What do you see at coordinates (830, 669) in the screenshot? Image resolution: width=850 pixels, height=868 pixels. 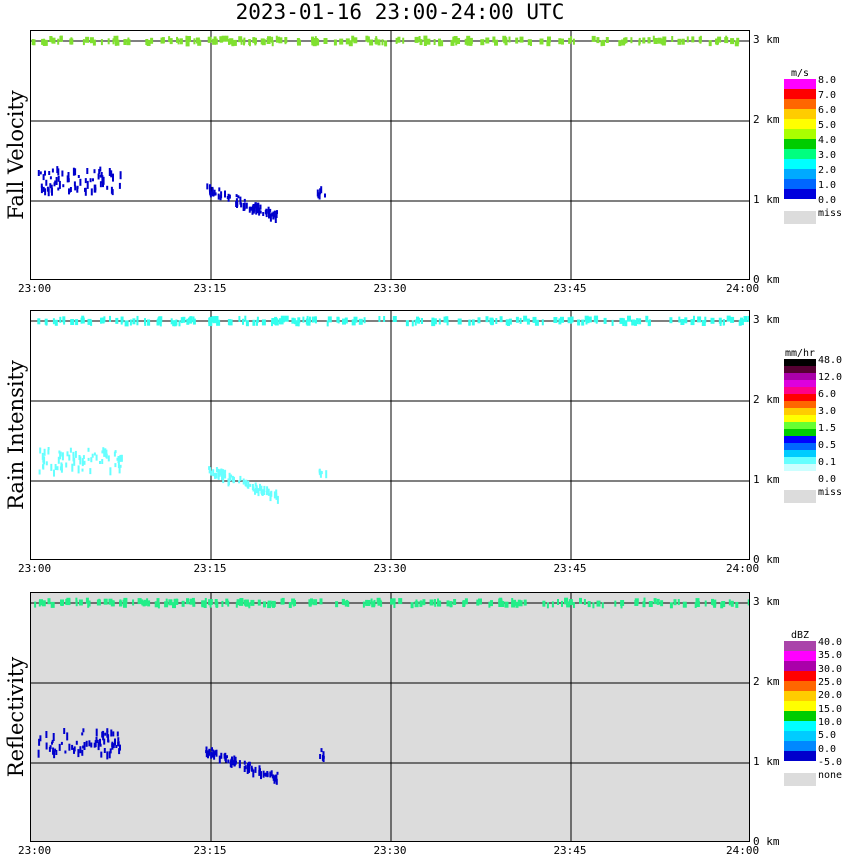 I see `legend-label: 30.0` at bounding box center [830, 669].